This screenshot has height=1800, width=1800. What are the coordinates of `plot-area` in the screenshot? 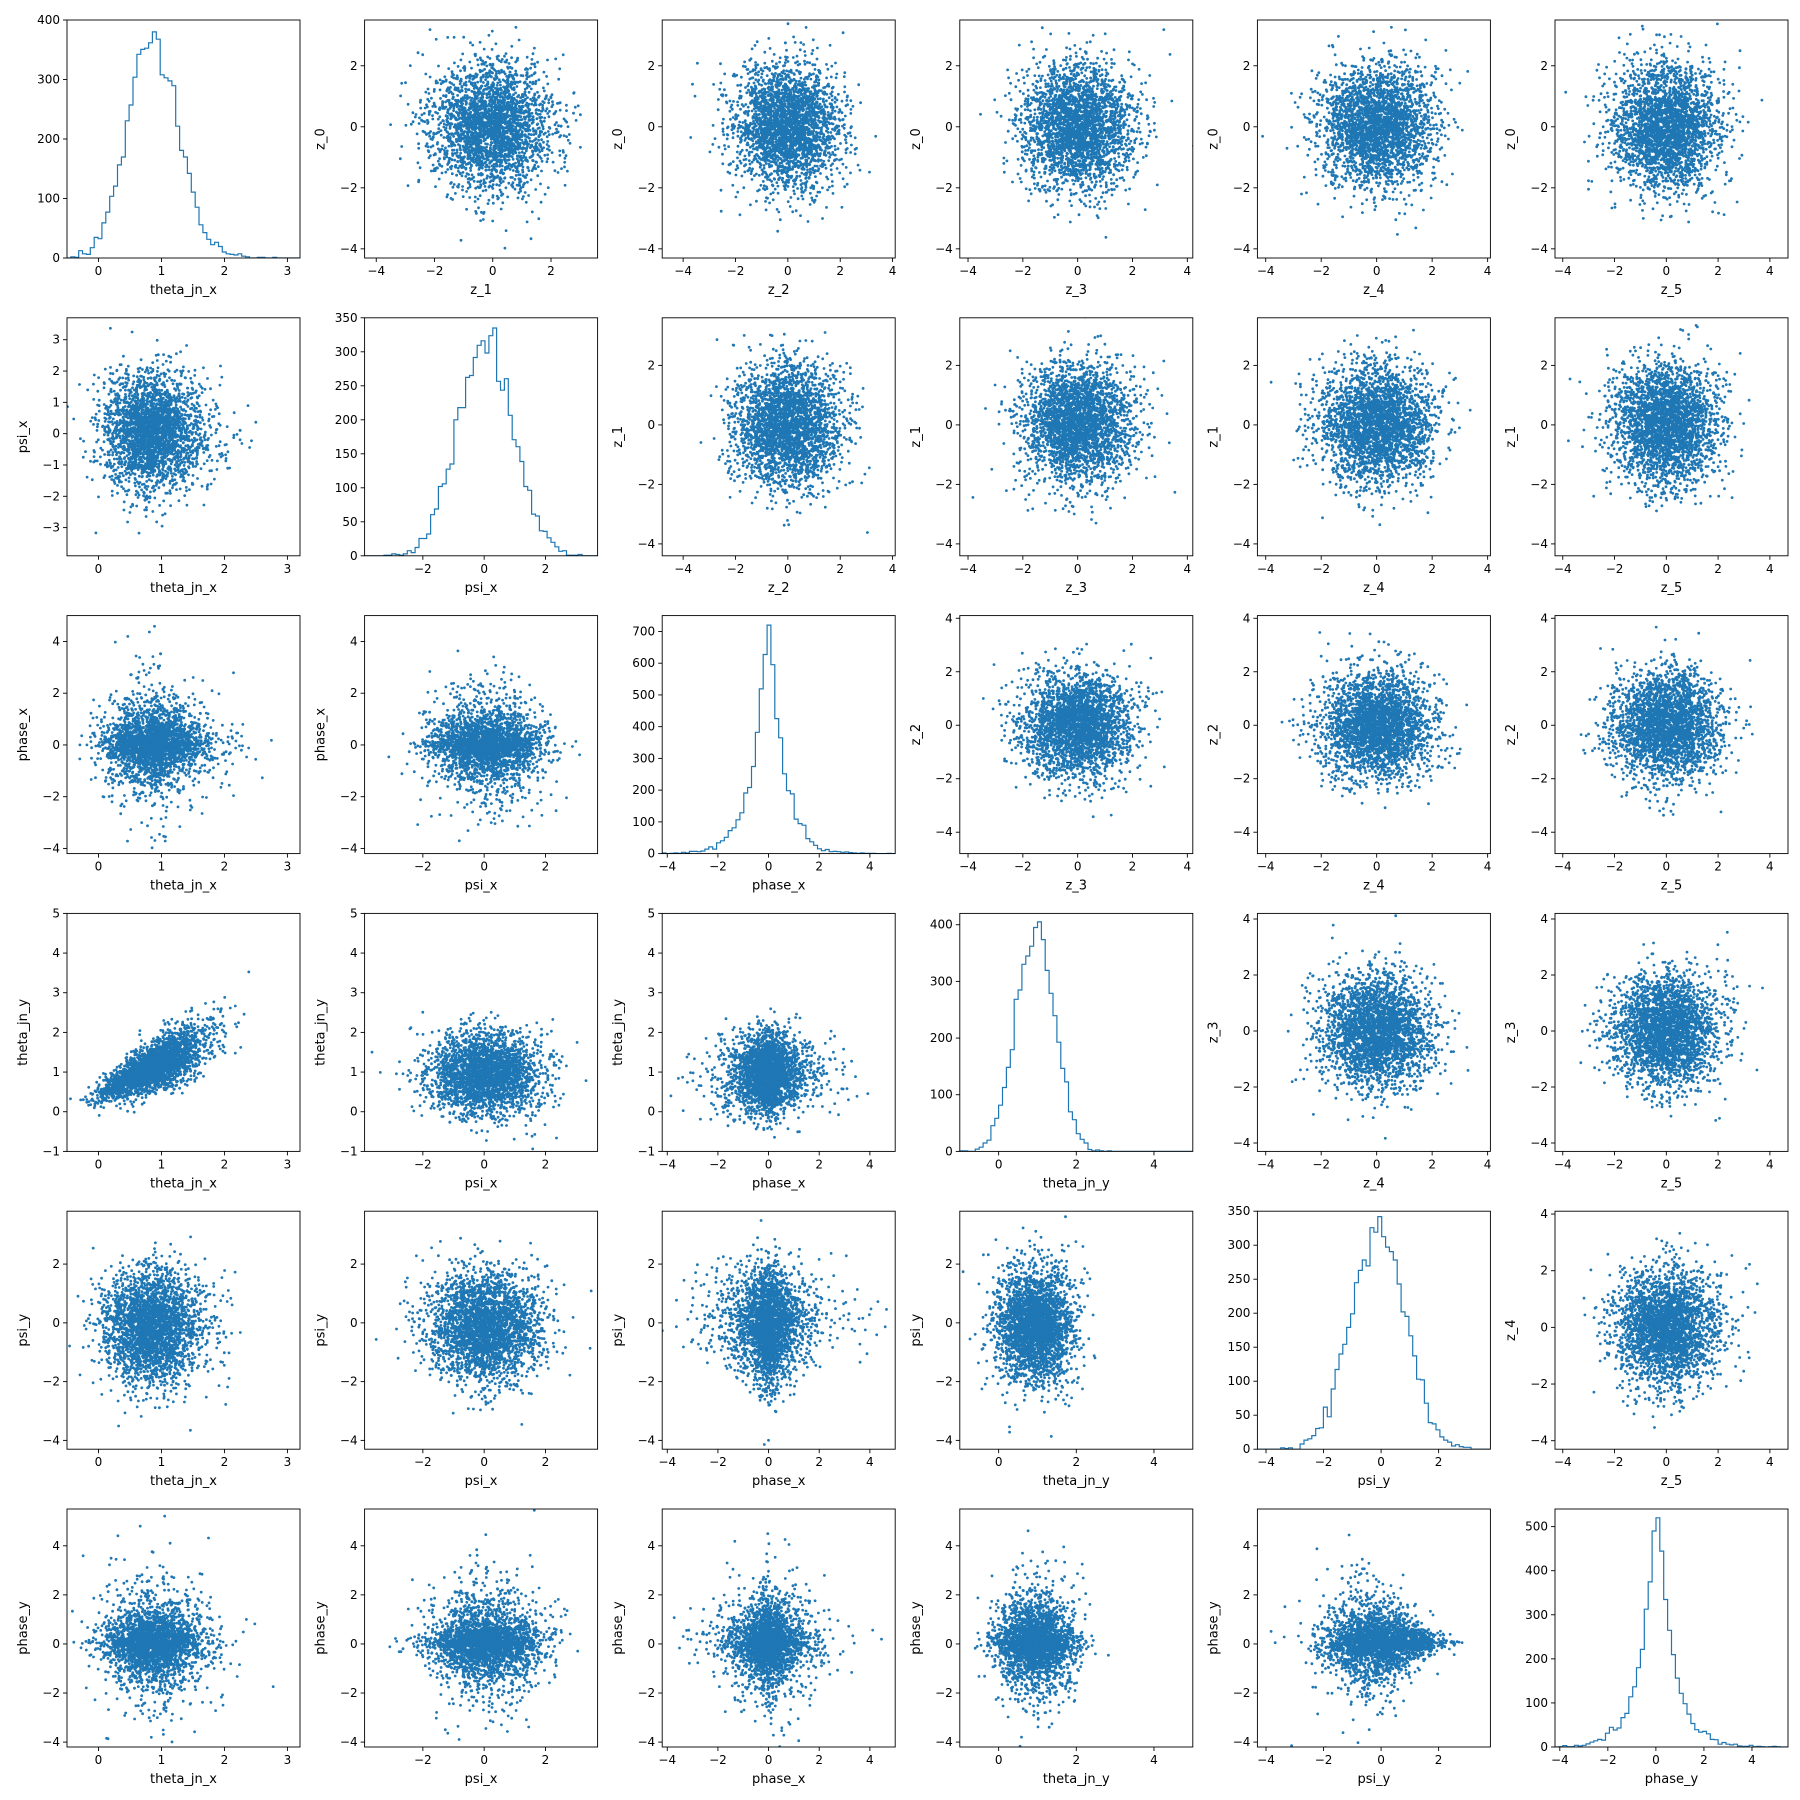 It's located at (183, 145).